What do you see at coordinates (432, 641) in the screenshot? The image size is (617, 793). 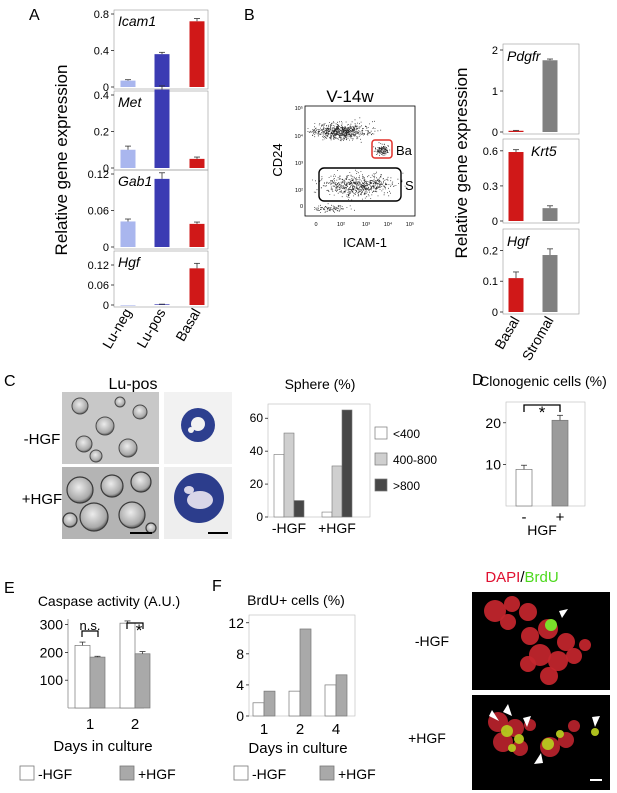 I see `micrograph-label-minus: -HGF` at bounding box center [432, 641].